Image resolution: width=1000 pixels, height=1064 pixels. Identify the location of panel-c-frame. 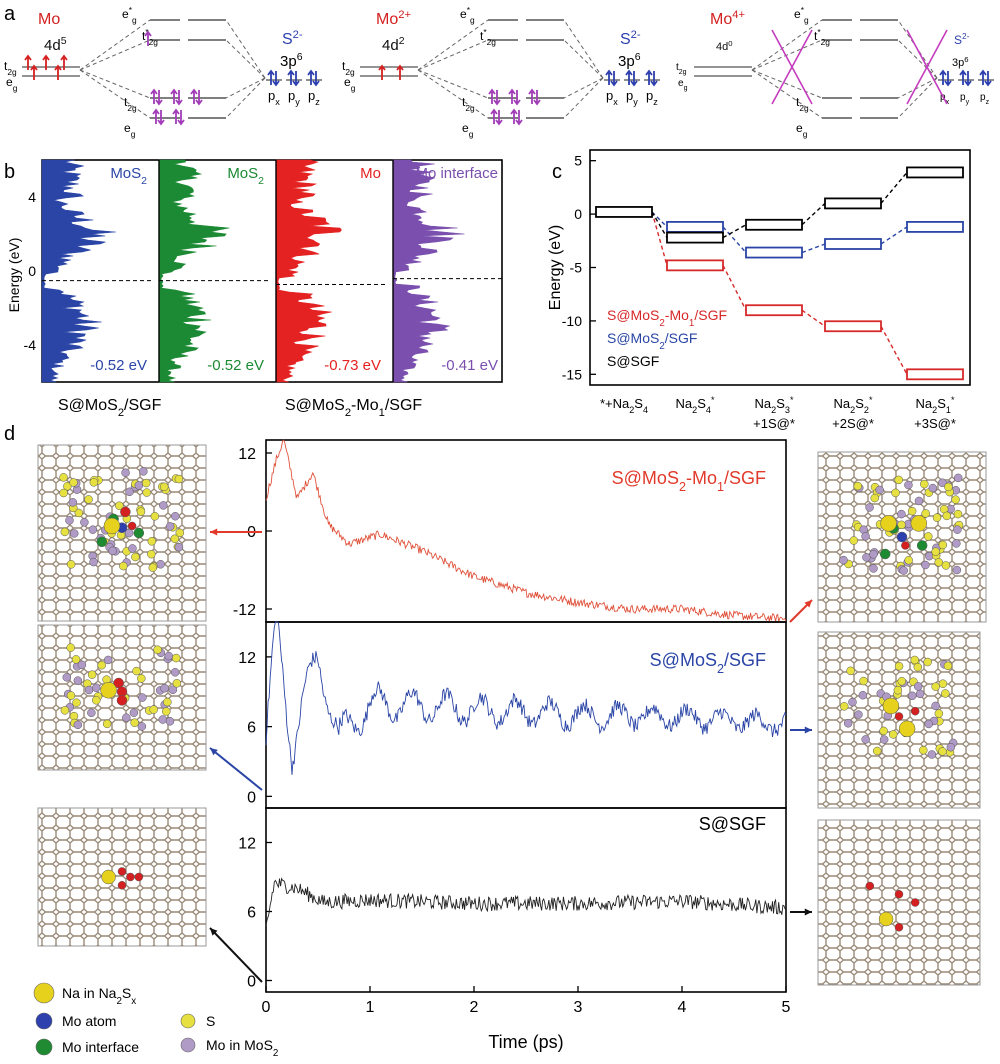
(780, 267).